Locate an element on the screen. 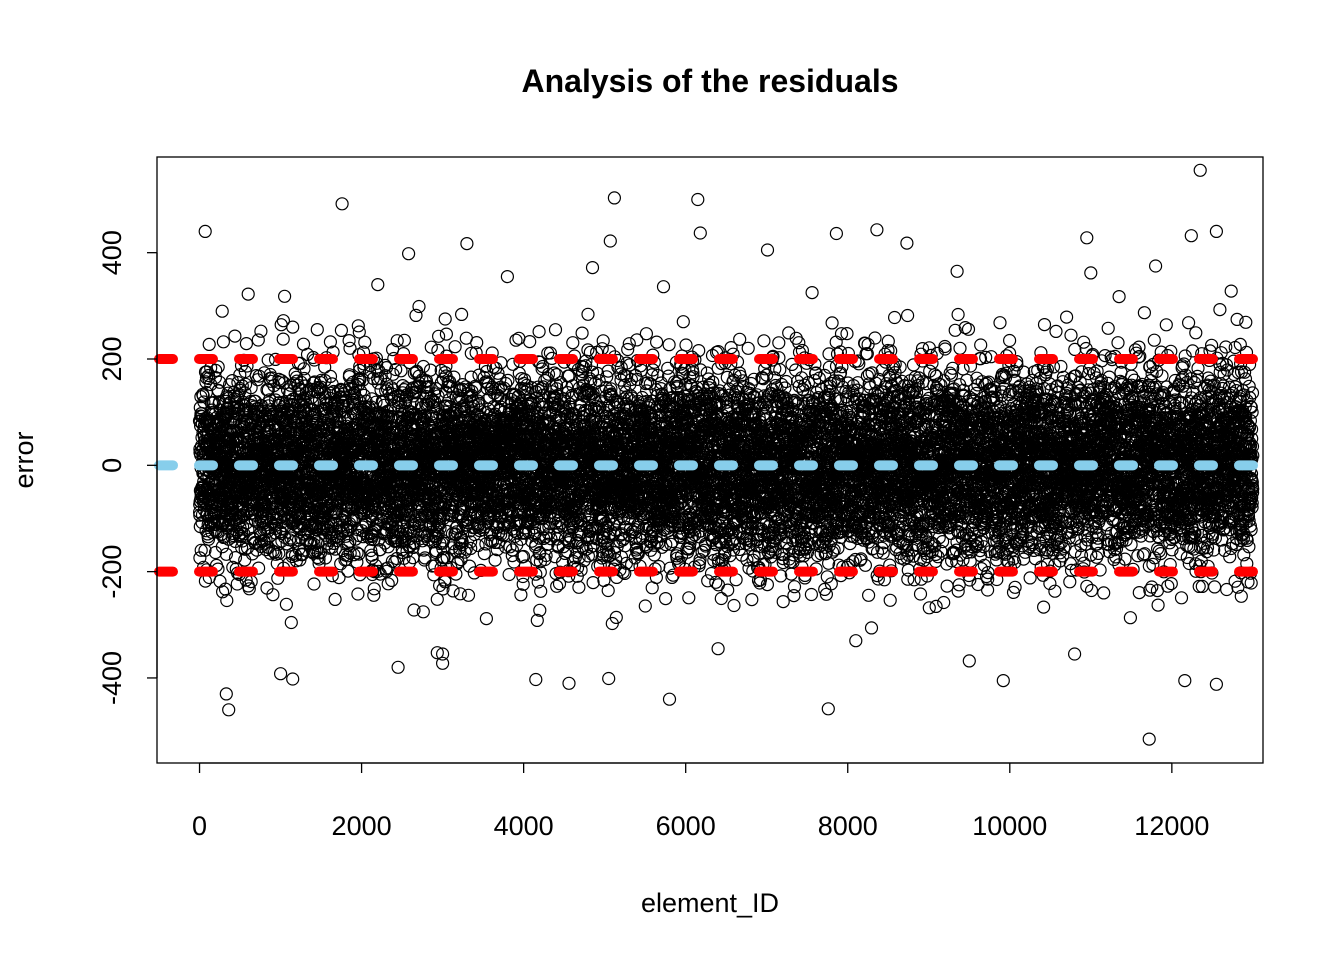 The image size is (1344, 960). chart-title: Analysis of the residuals is located at coordinates (709, 81).